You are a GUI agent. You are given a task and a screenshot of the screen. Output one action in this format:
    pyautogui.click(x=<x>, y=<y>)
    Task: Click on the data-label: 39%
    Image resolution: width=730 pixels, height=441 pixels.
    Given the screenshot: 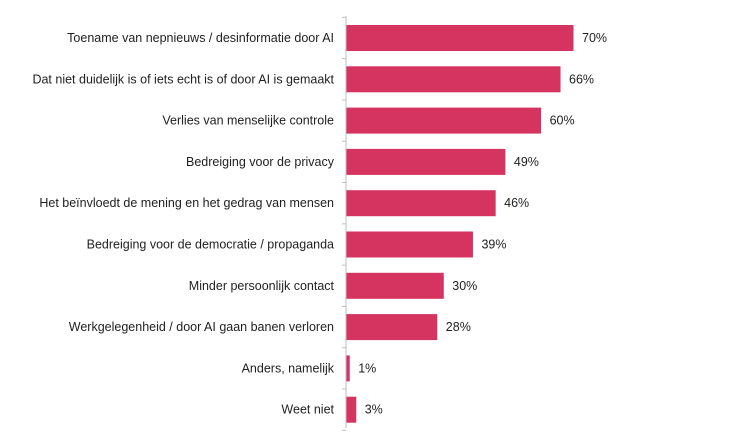 What is the action you would take?
    pyautogui.click(x=493, y=245)
    